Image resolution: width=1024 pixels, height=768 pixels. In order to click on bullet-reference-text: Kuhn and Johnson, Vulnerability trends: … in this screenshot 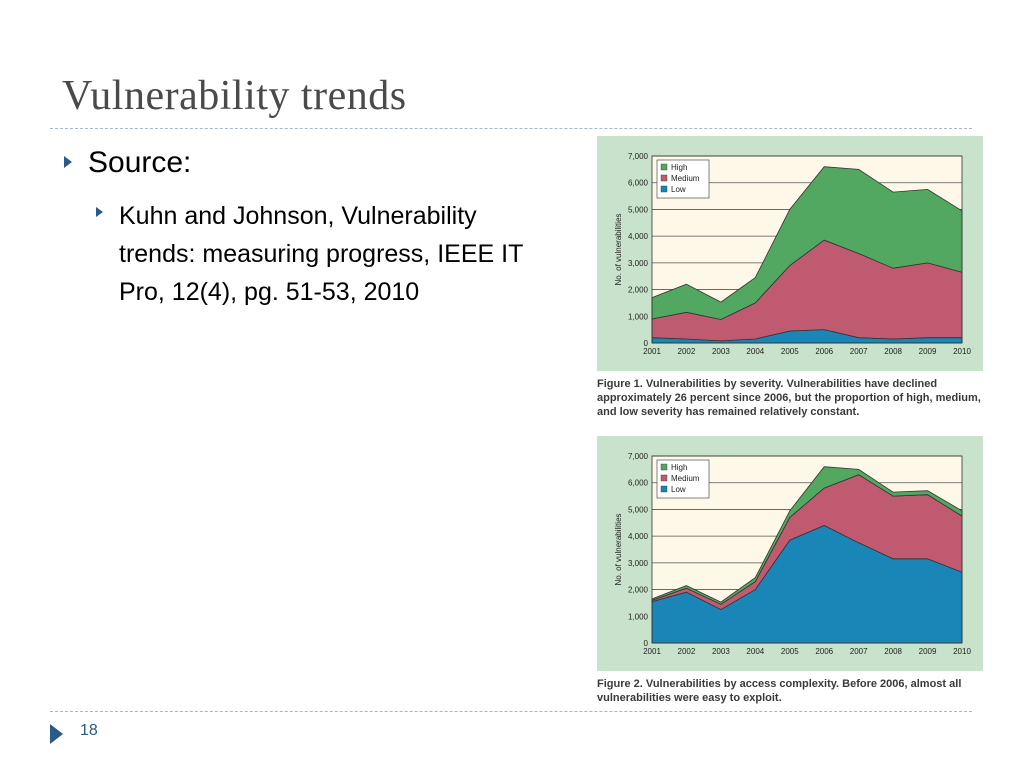, I will do `click(321, 254)`.